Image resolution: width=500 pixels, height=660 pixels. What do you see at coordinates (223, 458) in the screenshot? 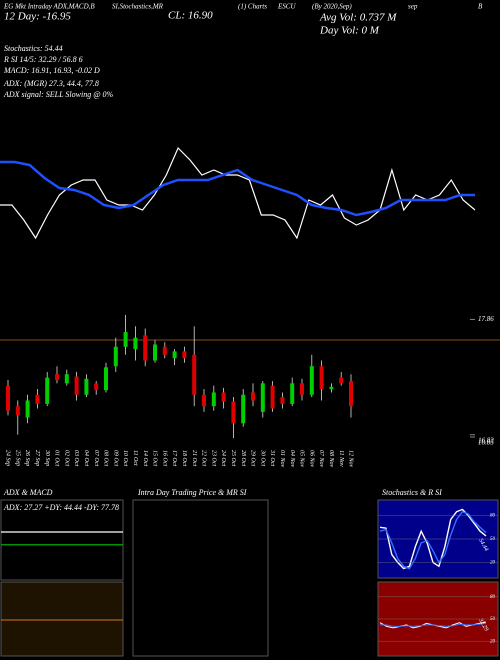
I see `date-label: 24 Oct` at bounding box center [223, 458].